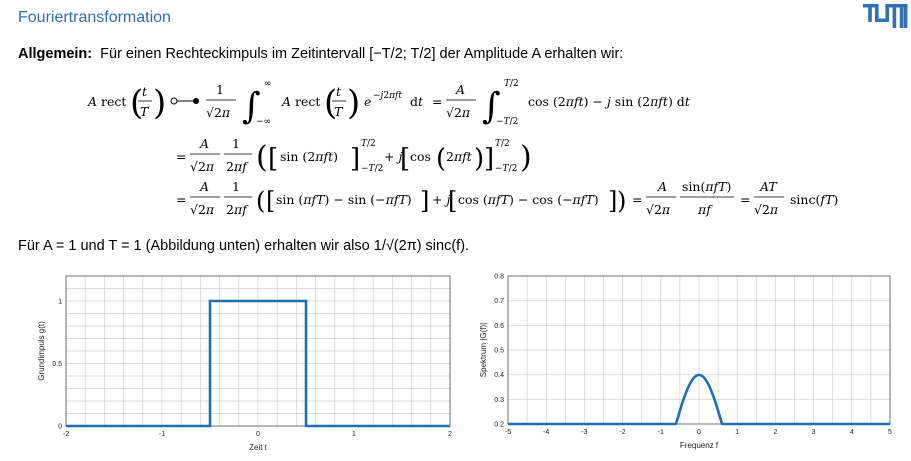 Image resolution: width=911 pixels, height=461 pixels. What do you see at coordinates (499, 277) in the screenshot?
I see `y-tick-label: 0.8` at bounding box center [499, 277].